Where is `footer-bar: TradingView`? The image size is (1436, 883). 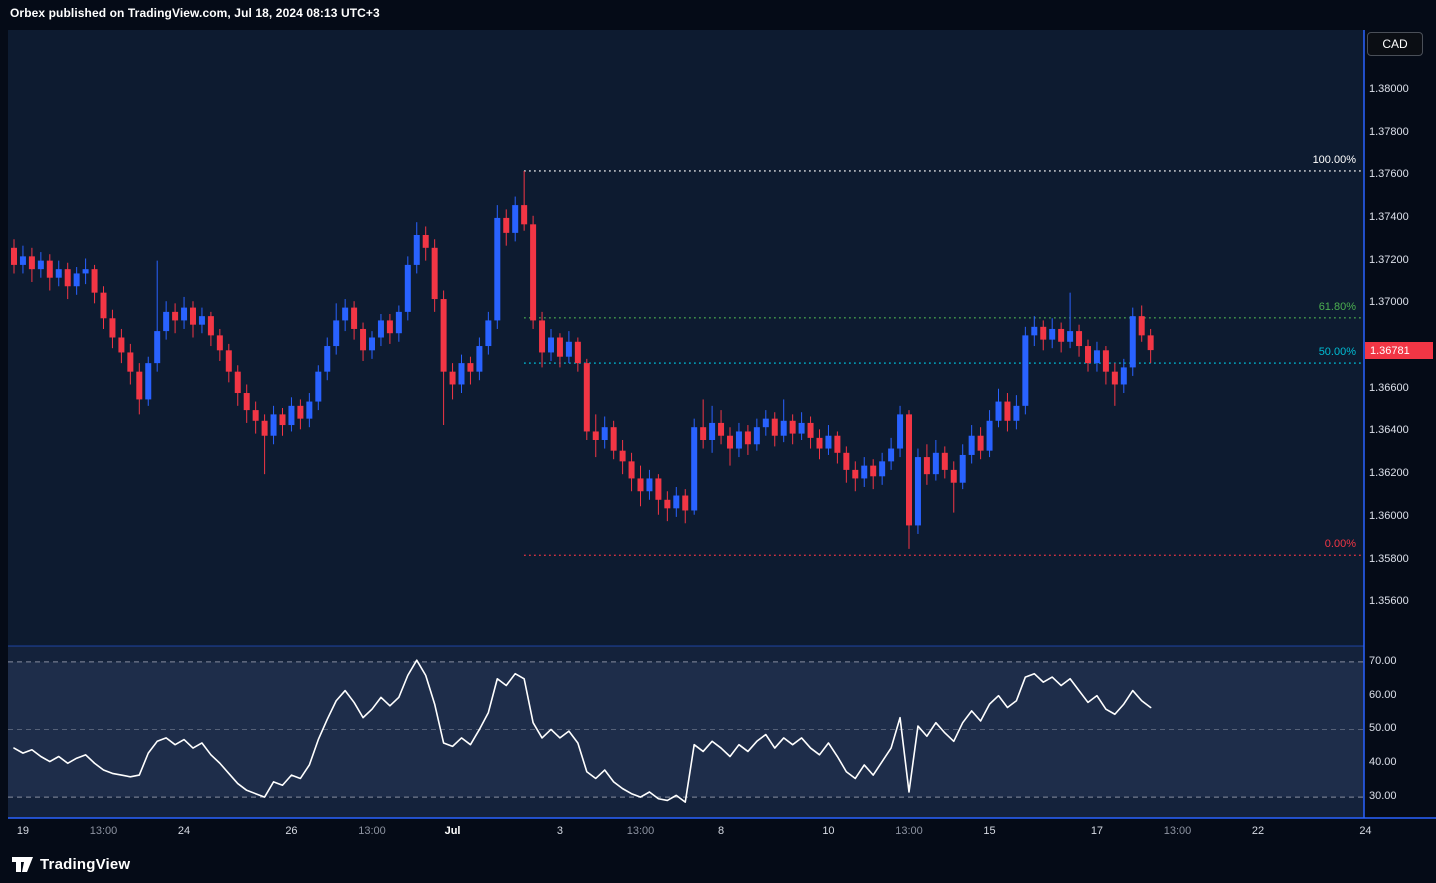
footer-bar: TradingView is located at coordinates (71, 864).